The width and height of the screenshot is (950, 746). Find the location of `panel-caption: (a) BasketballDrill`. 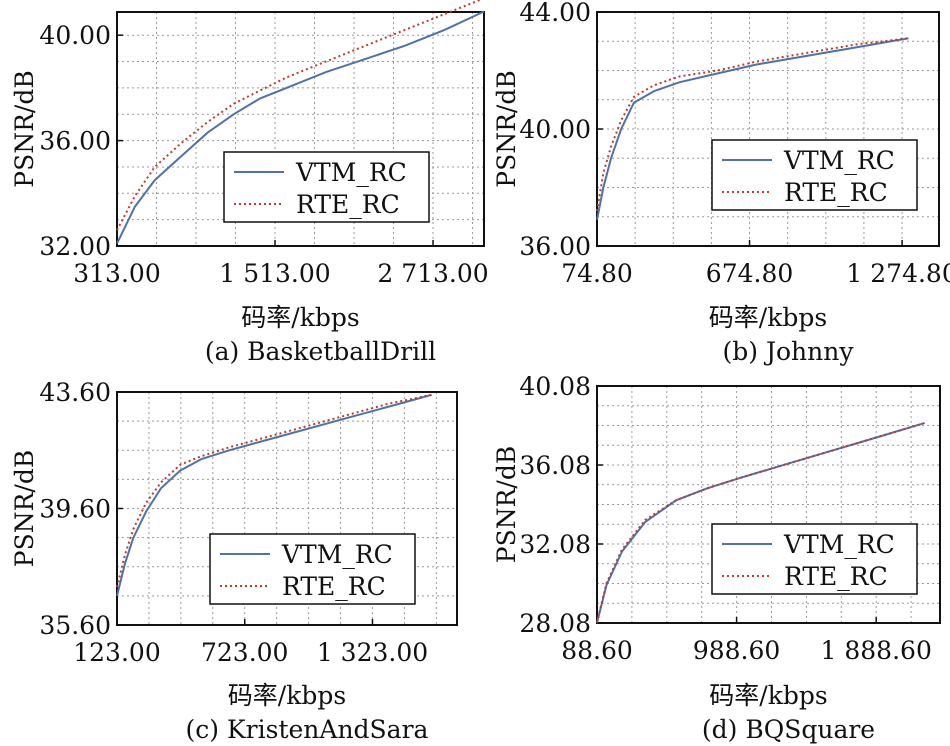

panel-caption: (a) BasketballDrill is located at coordinates (320, 351).